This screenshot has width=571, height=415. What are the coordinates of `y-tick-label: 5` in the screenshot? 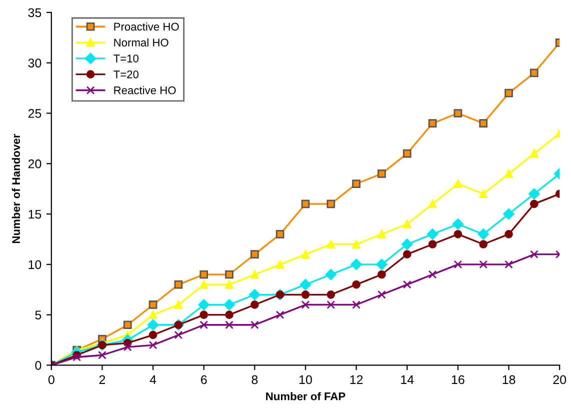 It's located at (38, 315).